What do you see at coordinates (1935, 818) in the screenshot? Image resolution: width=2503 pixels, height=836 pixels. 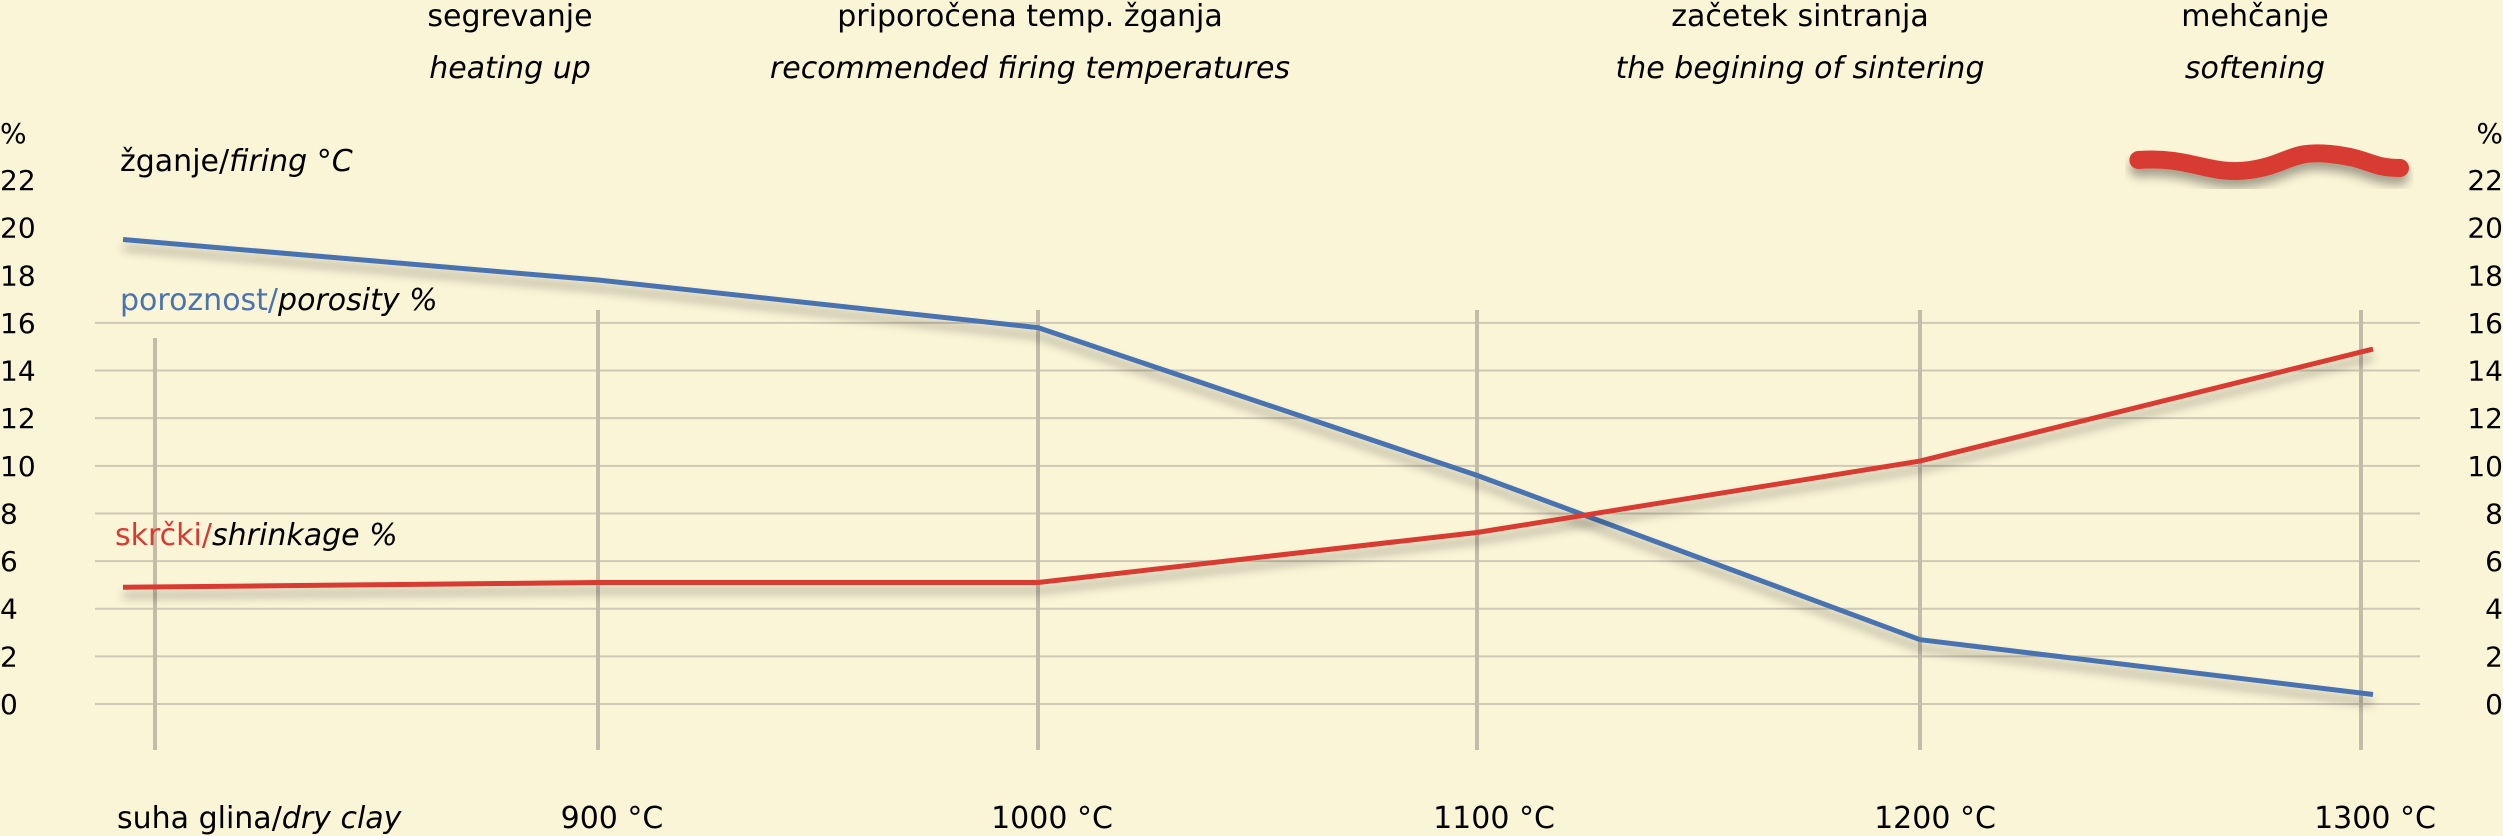 I see `x-tick-label: 1200 °C` at bounding box center [1935, 818].